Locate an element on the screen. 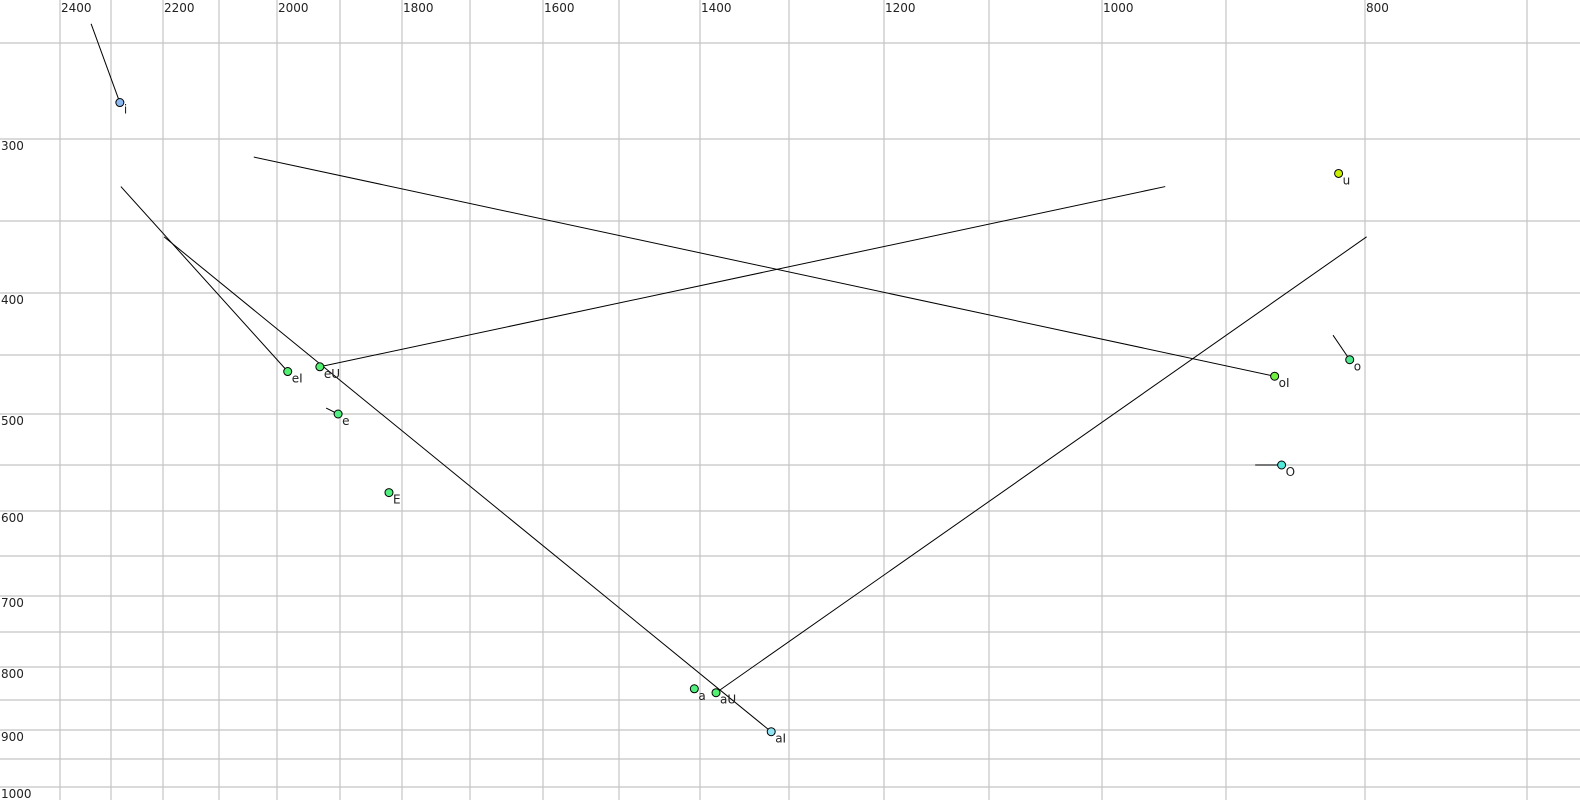 The height and width of the screenshot is (800, 1580). y-tick-label: 300 is located at coordinates (12, 146).